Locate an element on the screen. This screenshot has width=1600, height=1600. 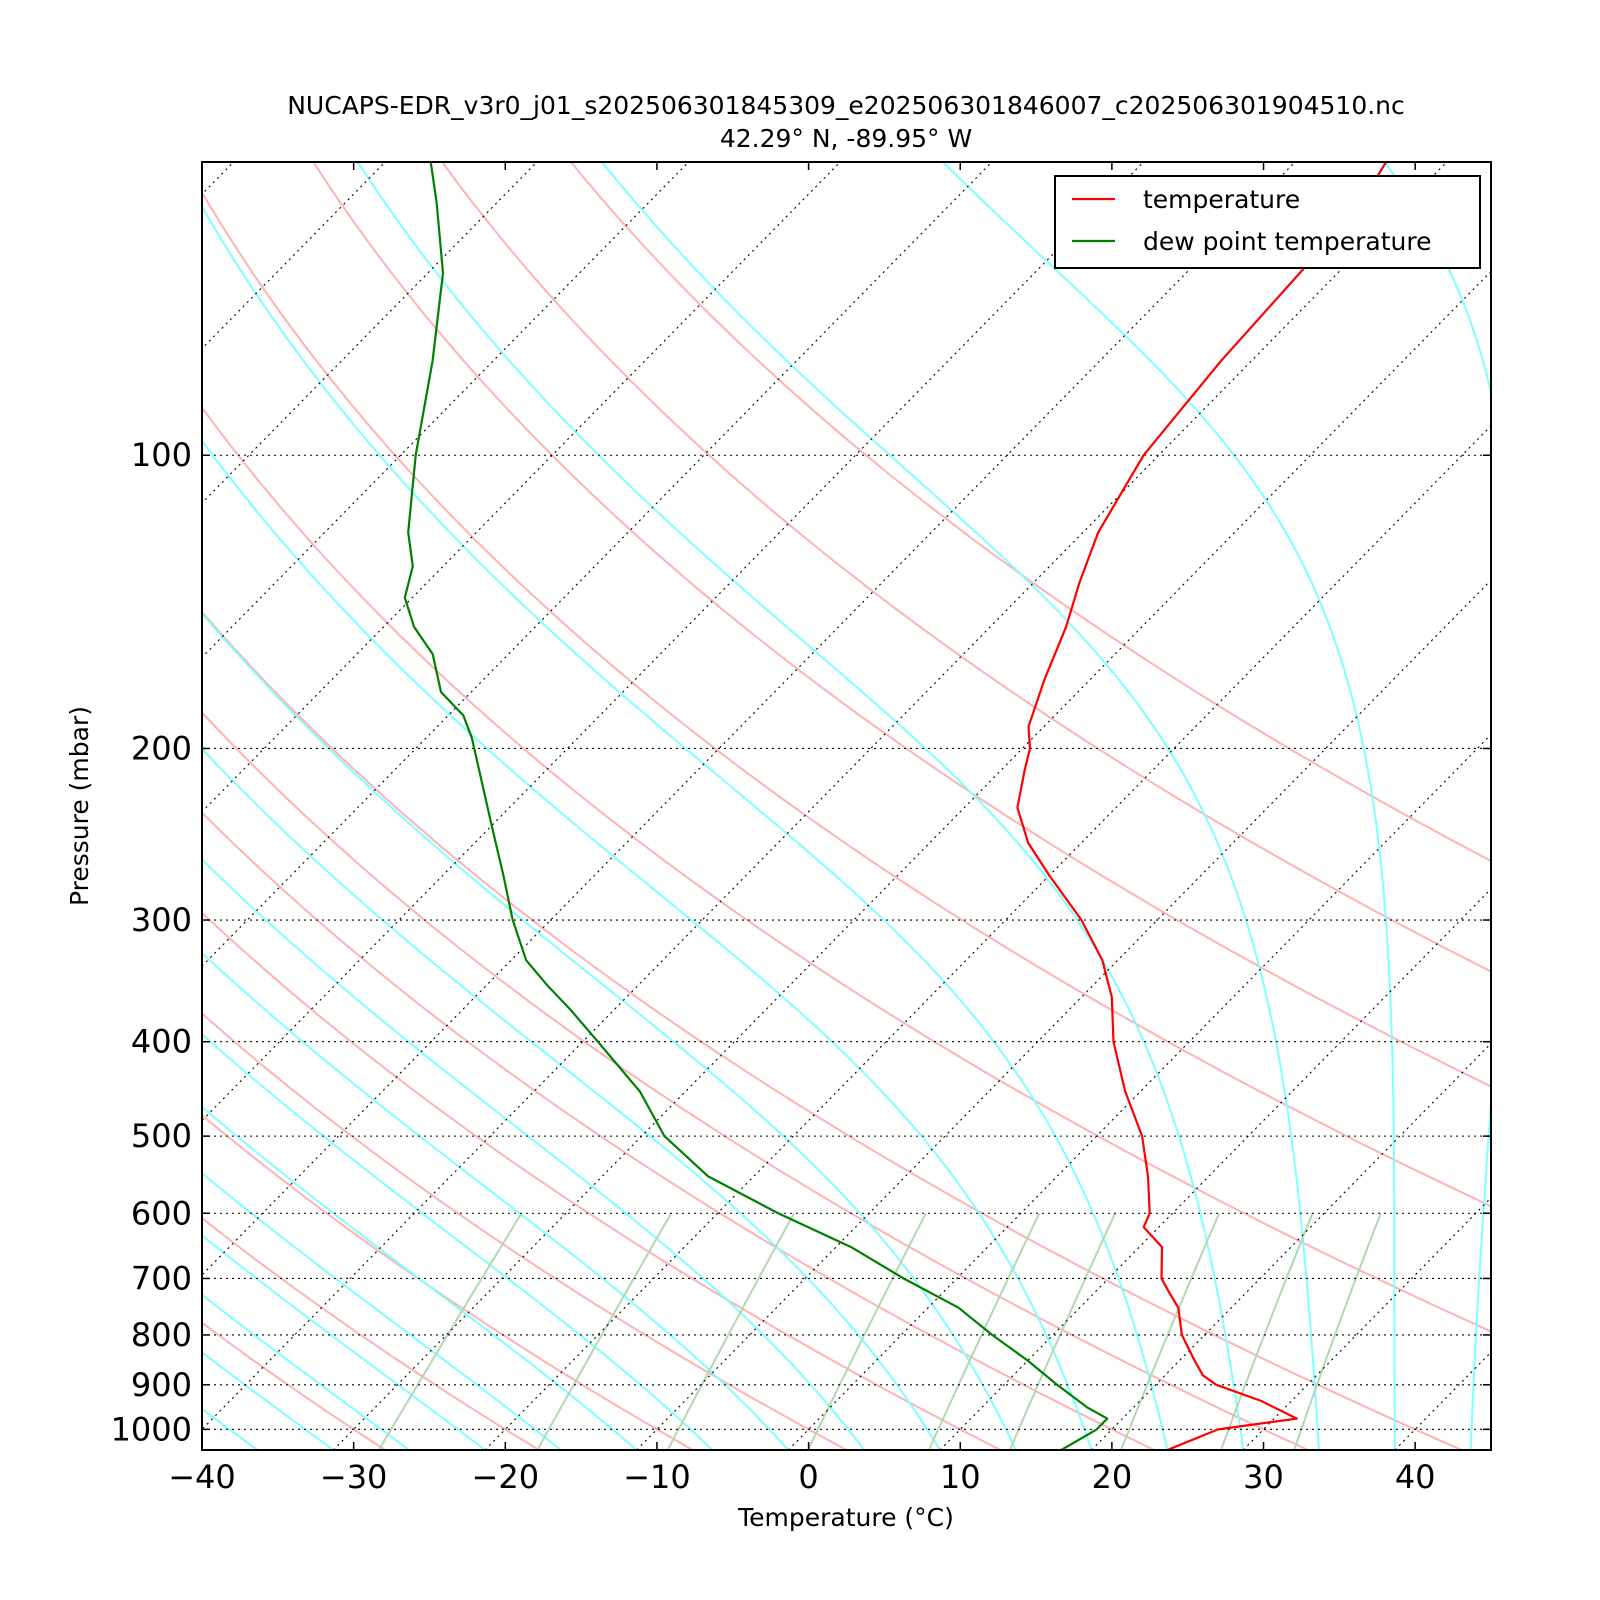
x-tick-label: 40 is located at coordinates (1415, 1477).